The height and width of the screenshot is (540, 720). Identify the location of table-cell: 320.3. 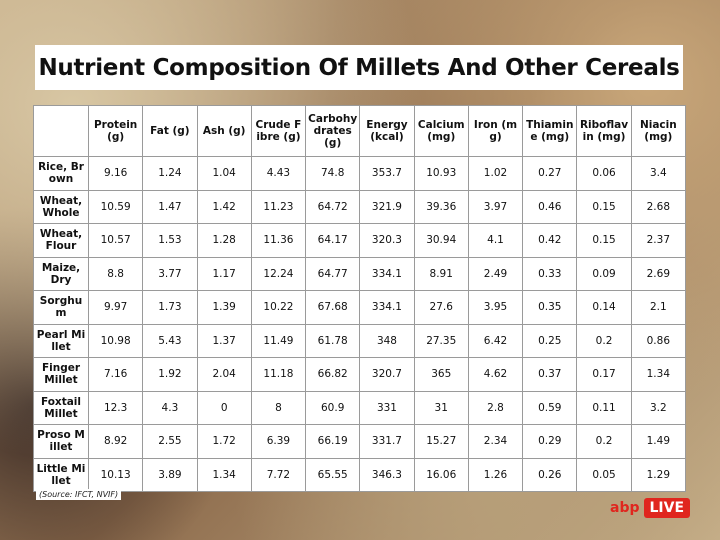
(387, 240).